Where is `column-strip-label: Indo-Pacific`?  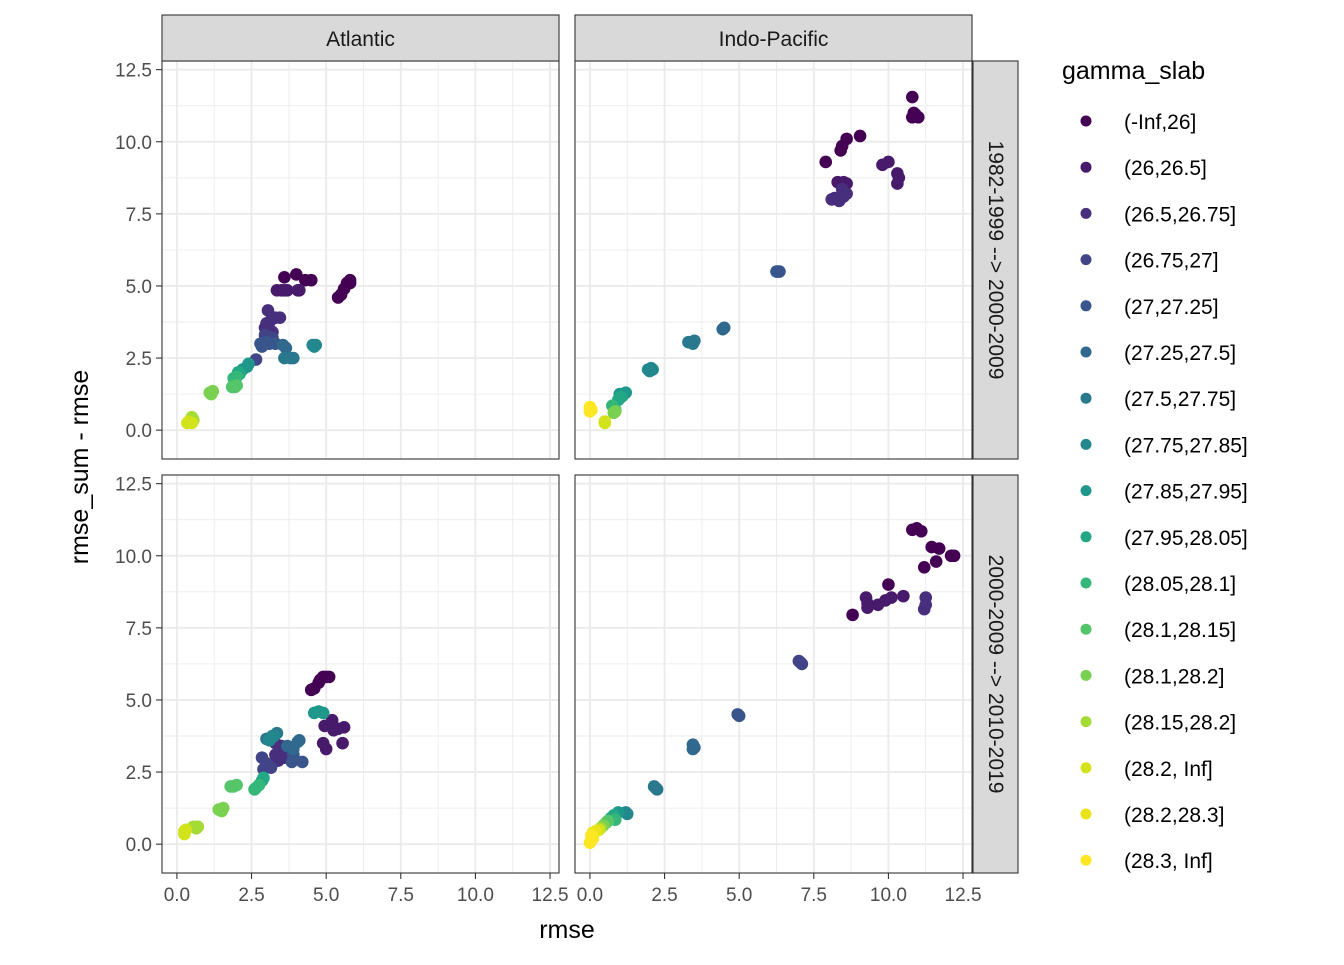
column-strip-label: Indo-Pacific is located at coordinates (774, 39).